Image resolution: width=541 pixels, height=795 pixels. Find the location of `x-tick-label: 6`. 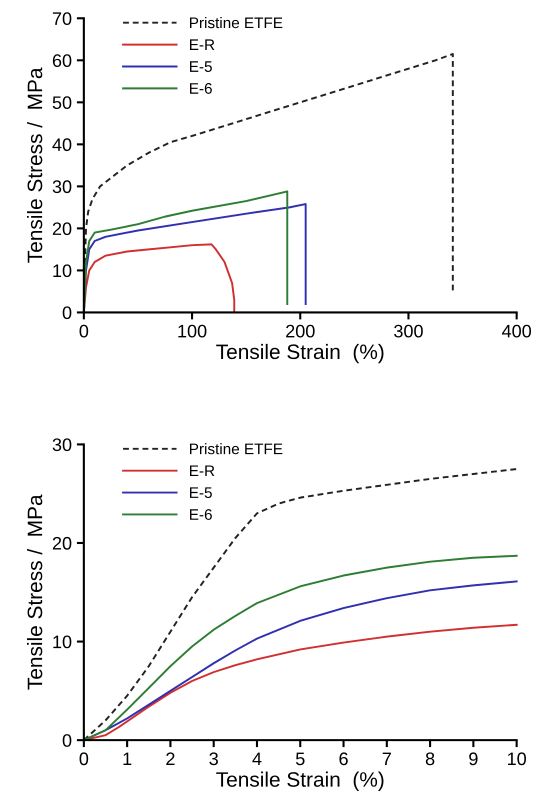

x-tick-label: 6 is located at coordinates (343, 759).